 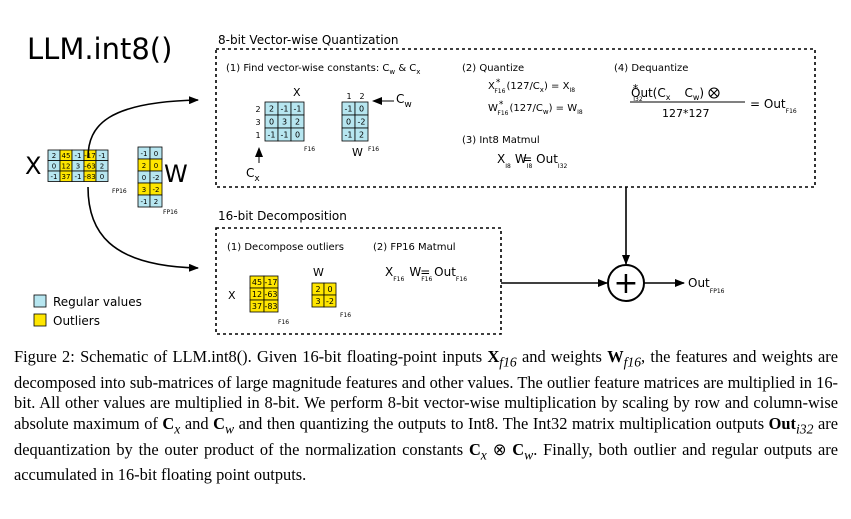 I want to click on quant-title: 8-bit Vector-wise Quantization, so click(x=308, y=40).